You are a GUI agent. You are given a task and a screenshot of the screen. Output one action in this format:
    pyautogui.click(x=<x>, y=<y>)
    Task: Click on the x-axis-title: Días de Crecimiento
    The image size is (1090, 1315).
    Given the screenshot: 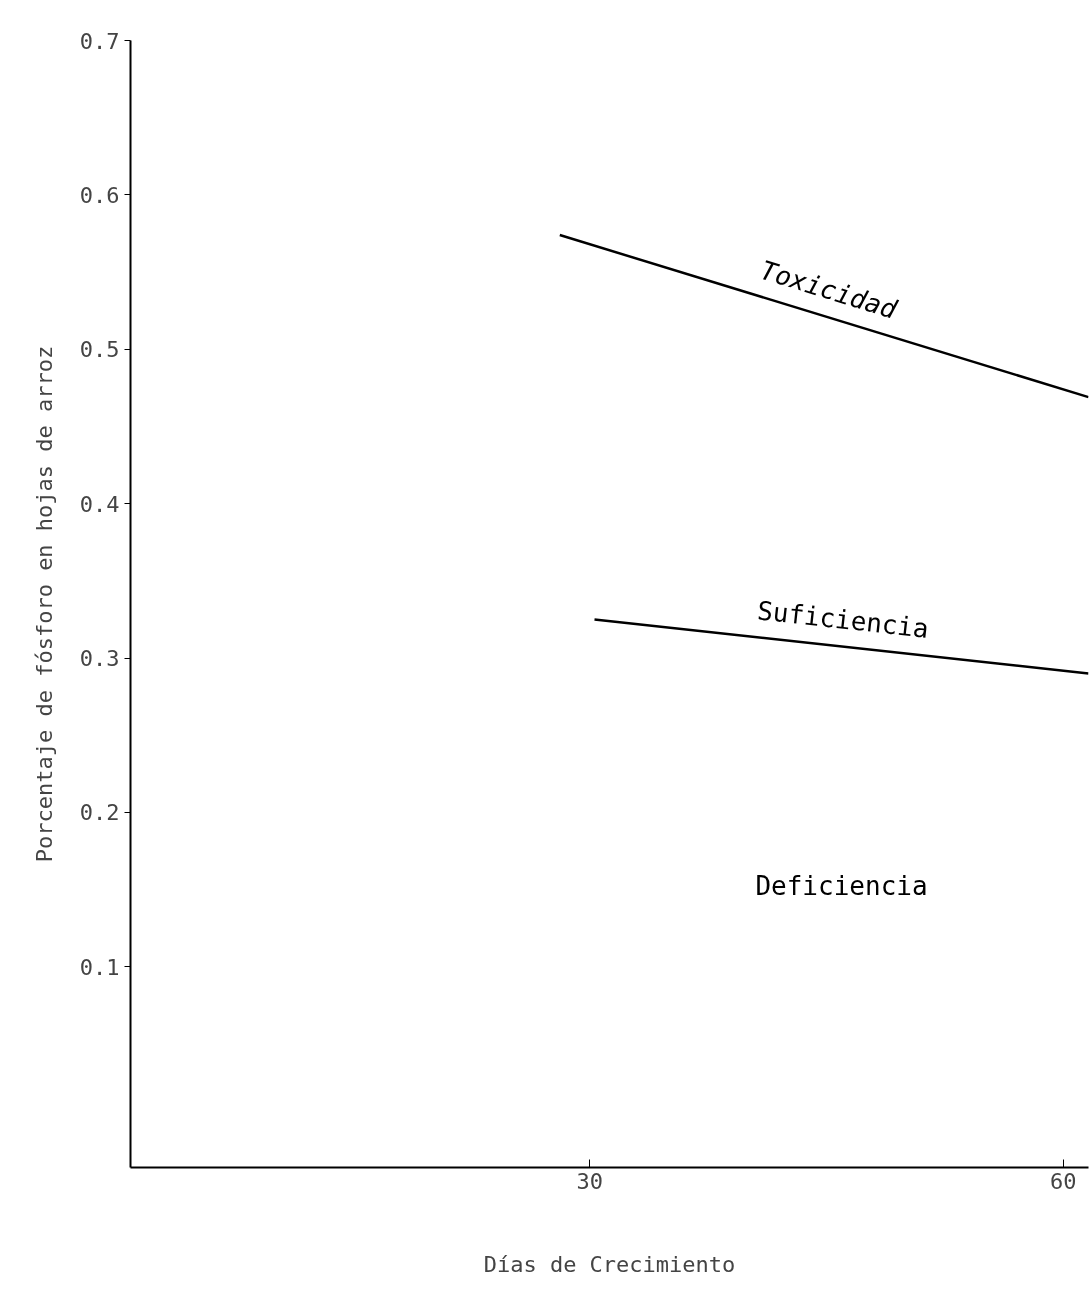 What is the action you would take?
    pyautogui.click(x=609, y=1264)
    